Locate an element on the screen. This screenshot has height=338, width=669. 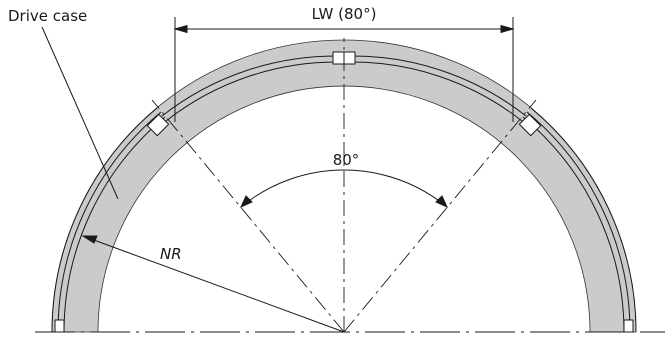
end-block-right is located at coordinates (628, 326).